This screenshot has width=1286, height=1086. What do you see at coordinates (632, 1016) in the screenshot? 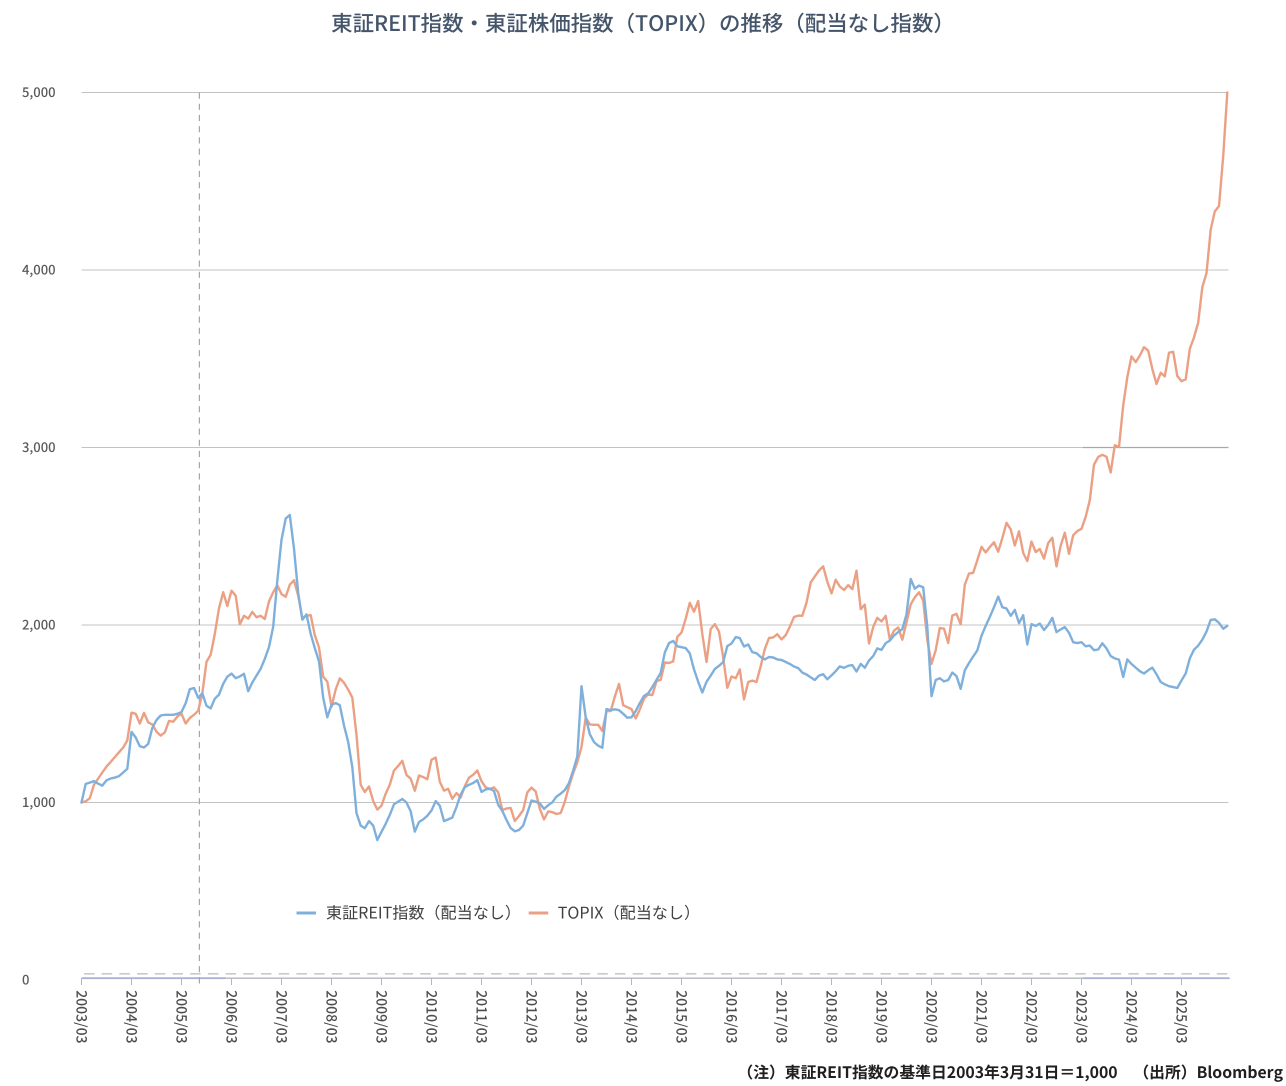
I see `svg-text: 2014/03` at bounding box center [632, 1016].